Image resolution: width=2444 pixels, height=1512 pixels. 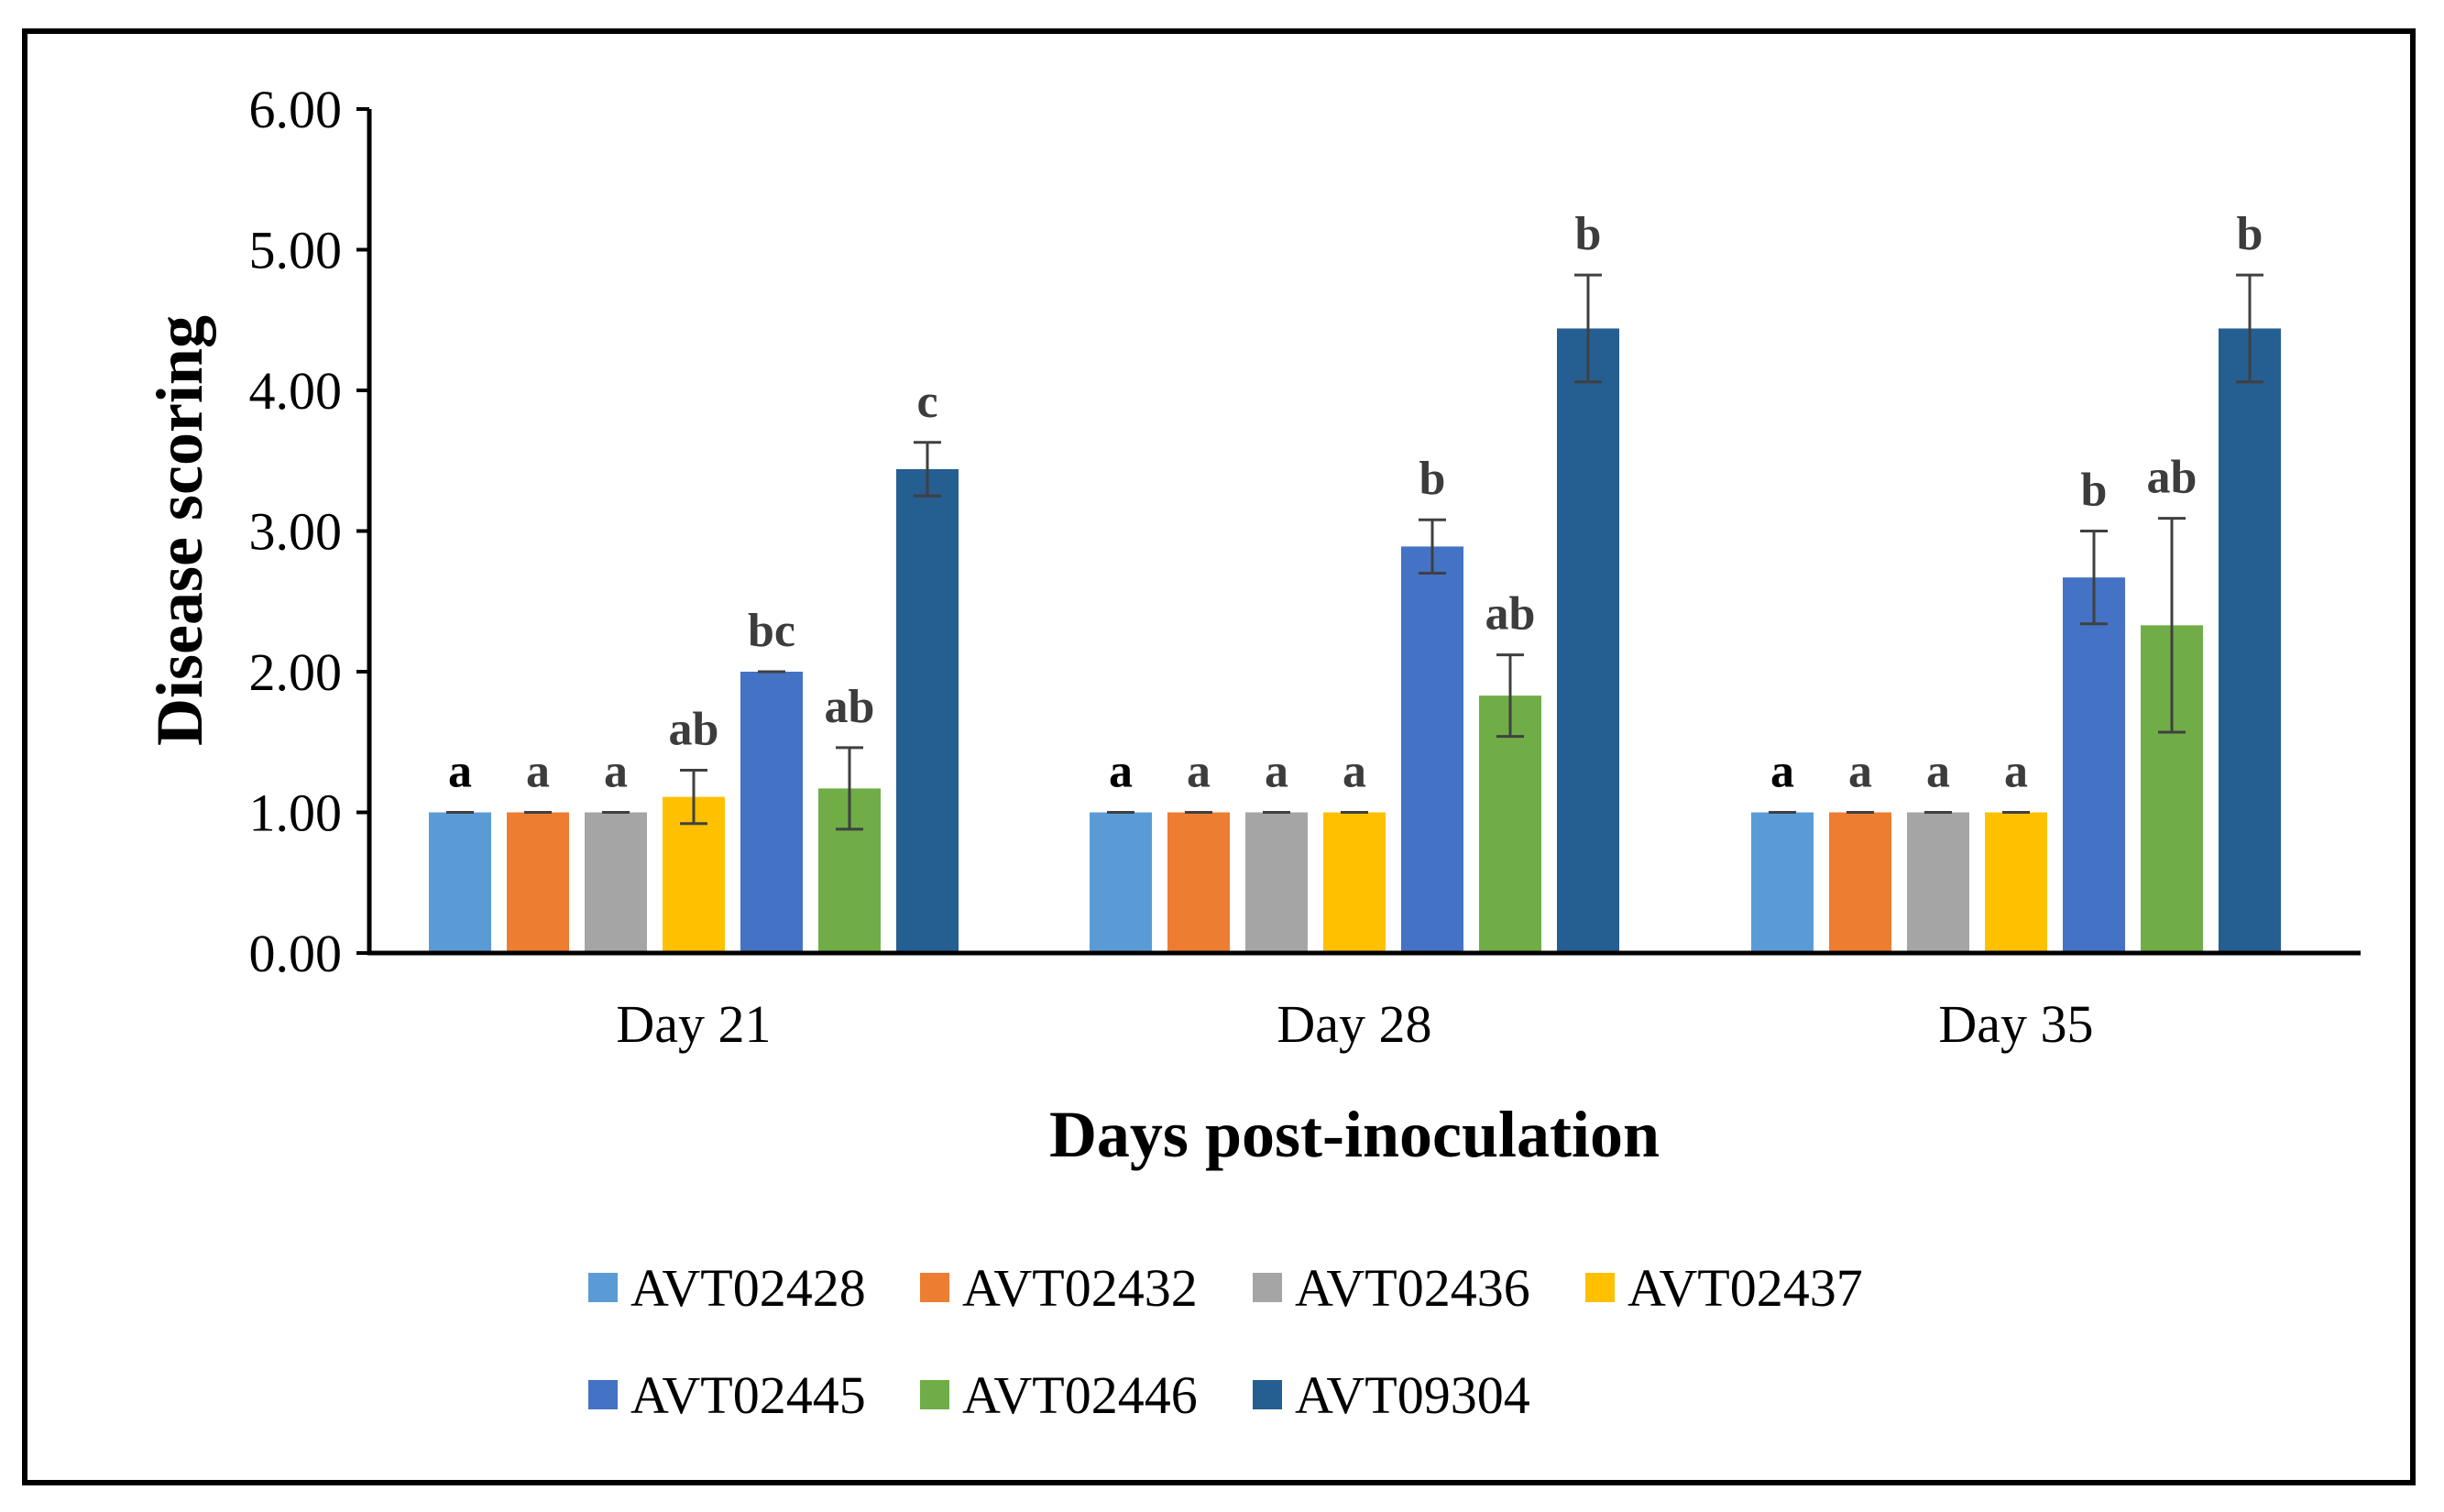 I want to click on y-tick-label: 3.00, so click(x=296, y=532).